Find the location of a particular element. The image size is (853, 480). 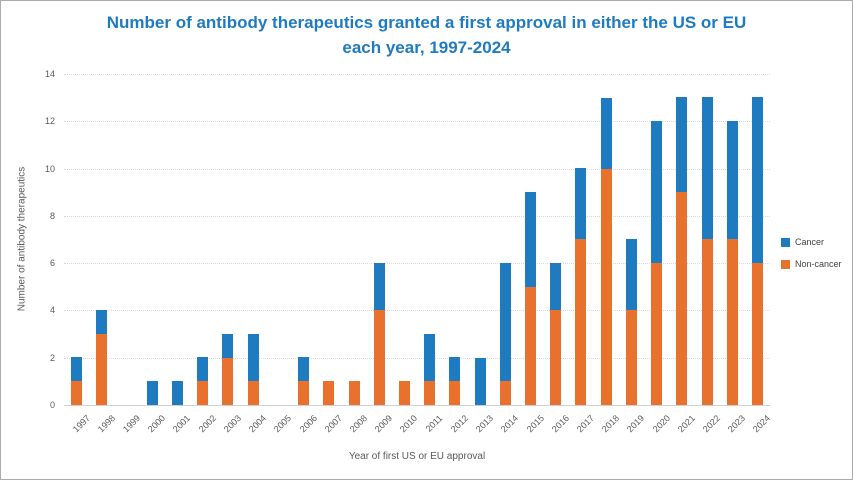

x-slot-2019: 2019 is located at coordinates (632, 428).